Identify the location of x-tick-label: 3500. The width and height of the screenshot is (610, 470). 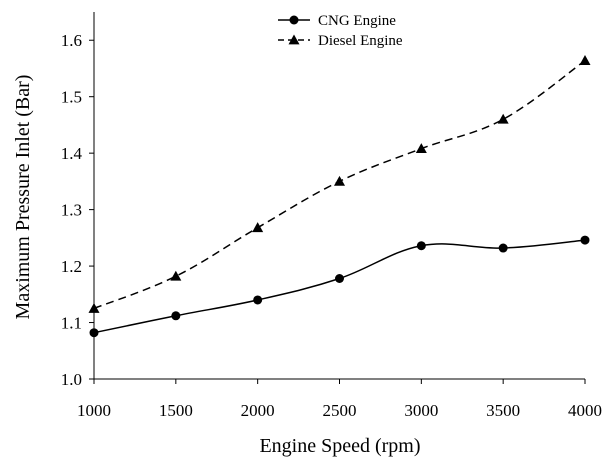
(503, 410).